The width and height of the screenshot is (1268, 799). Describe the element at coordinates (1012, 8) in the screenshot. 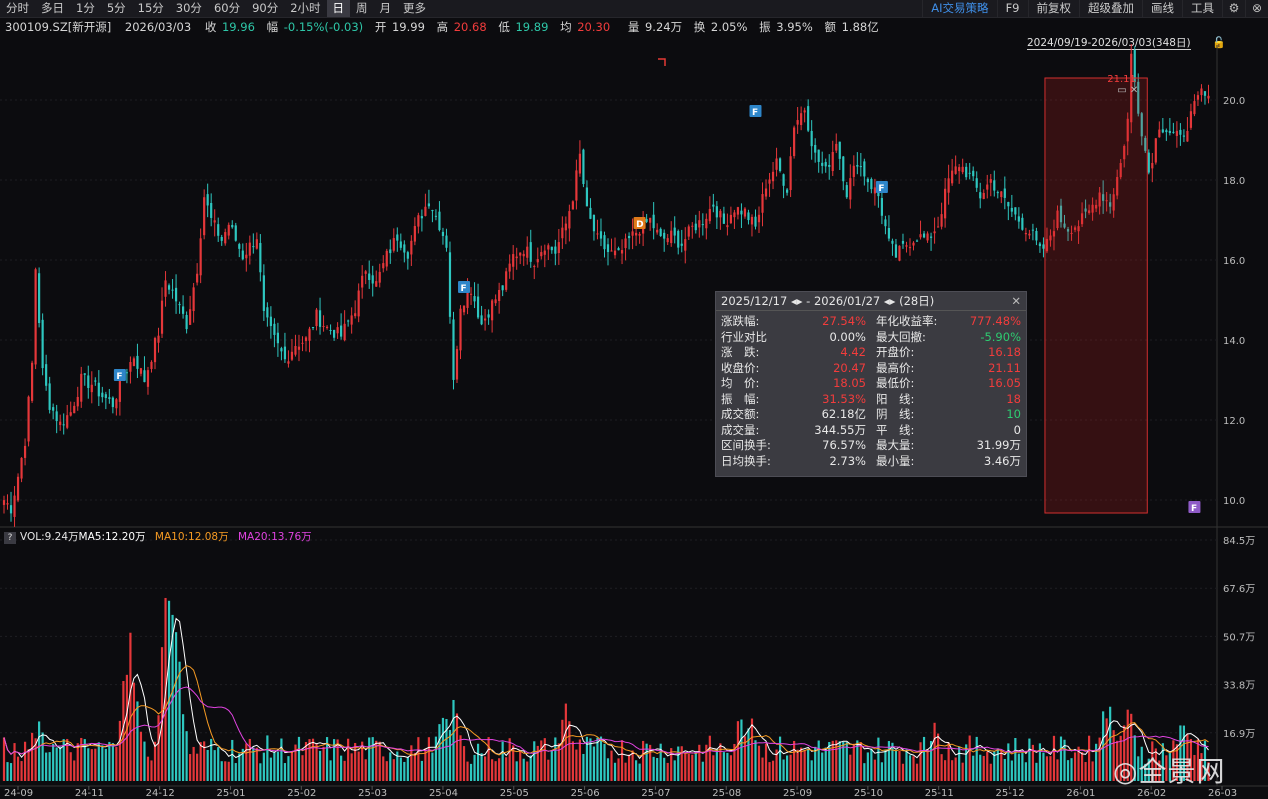

I see `toolbar-item-1: F9` at that location.